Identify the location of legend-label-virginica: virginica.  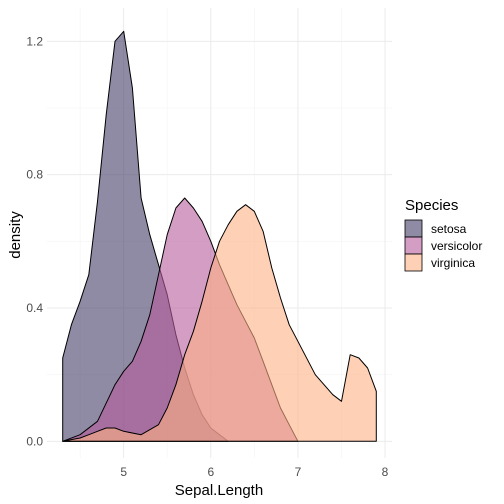
(453, 263).